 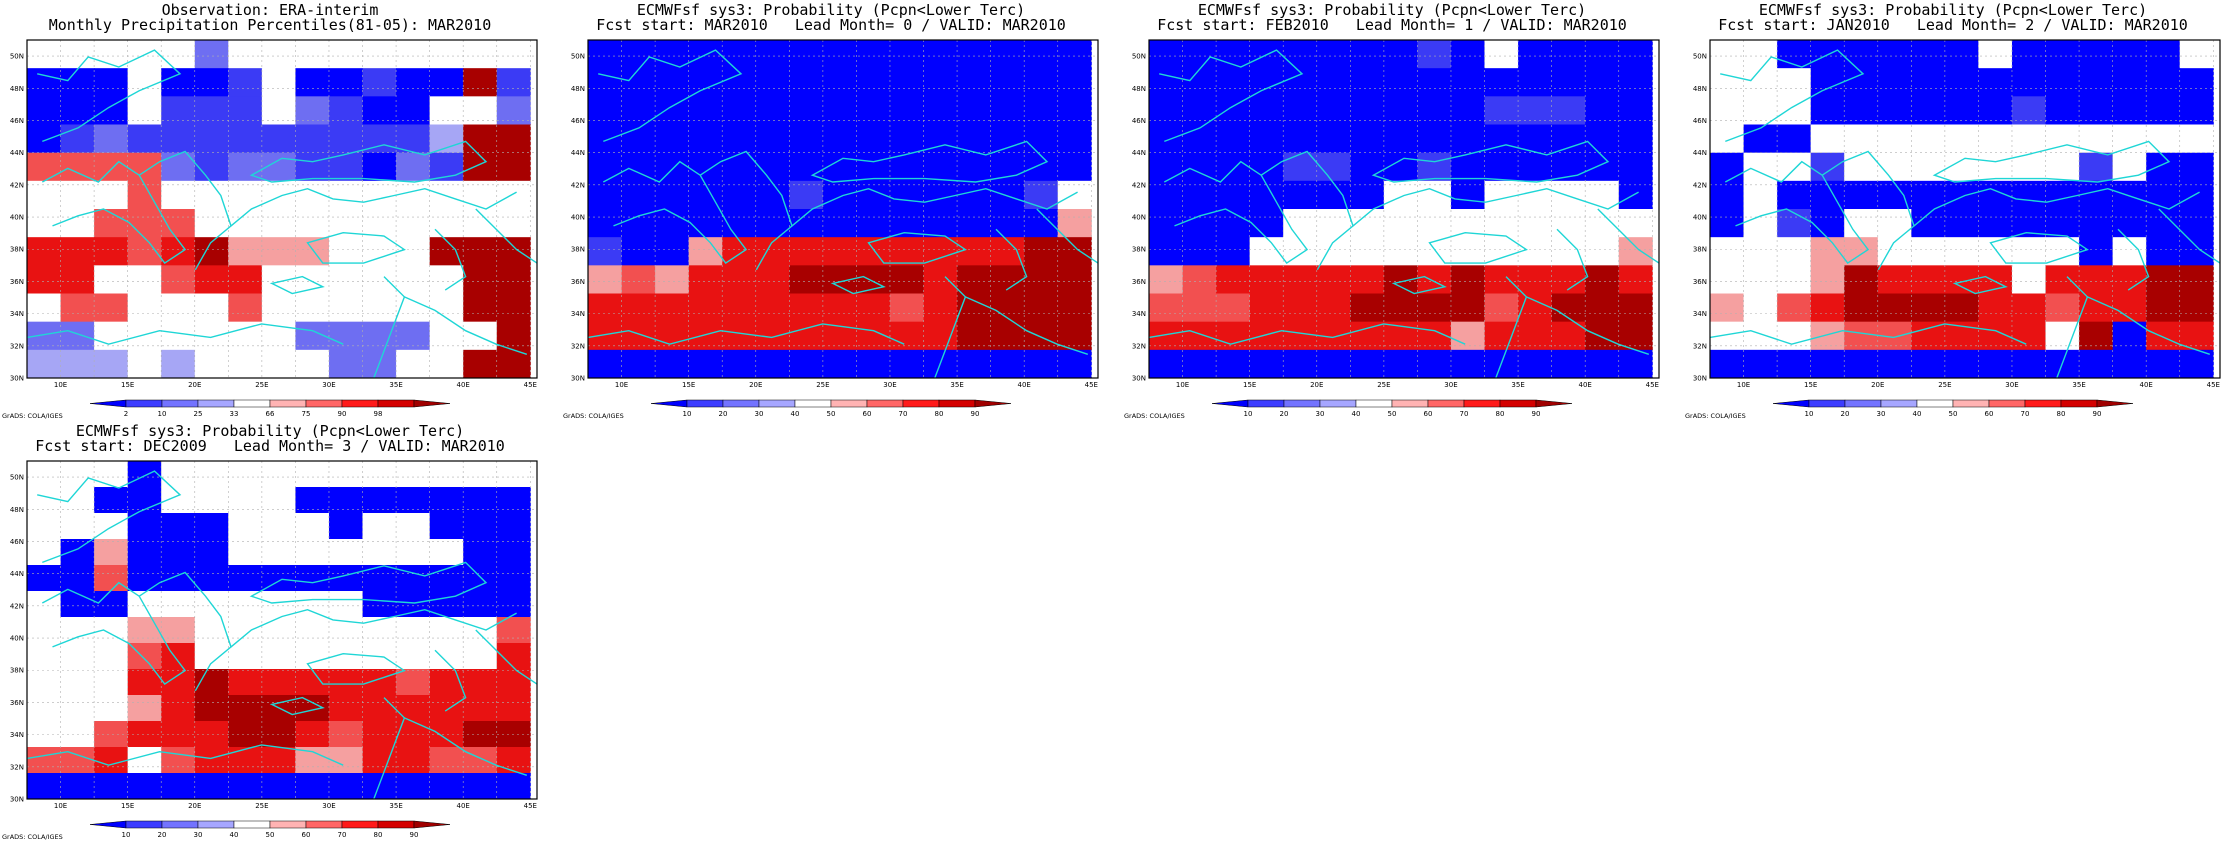 I want to click on x-tick-label: 35E, so click(x=2078, y=385).